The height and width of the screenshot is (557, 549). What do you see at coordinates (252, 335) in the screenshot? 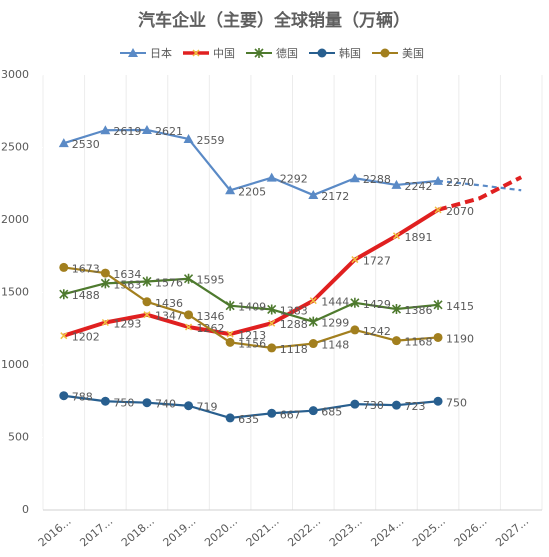
I see `data-label: 1213` at bounding box center [252, 335].